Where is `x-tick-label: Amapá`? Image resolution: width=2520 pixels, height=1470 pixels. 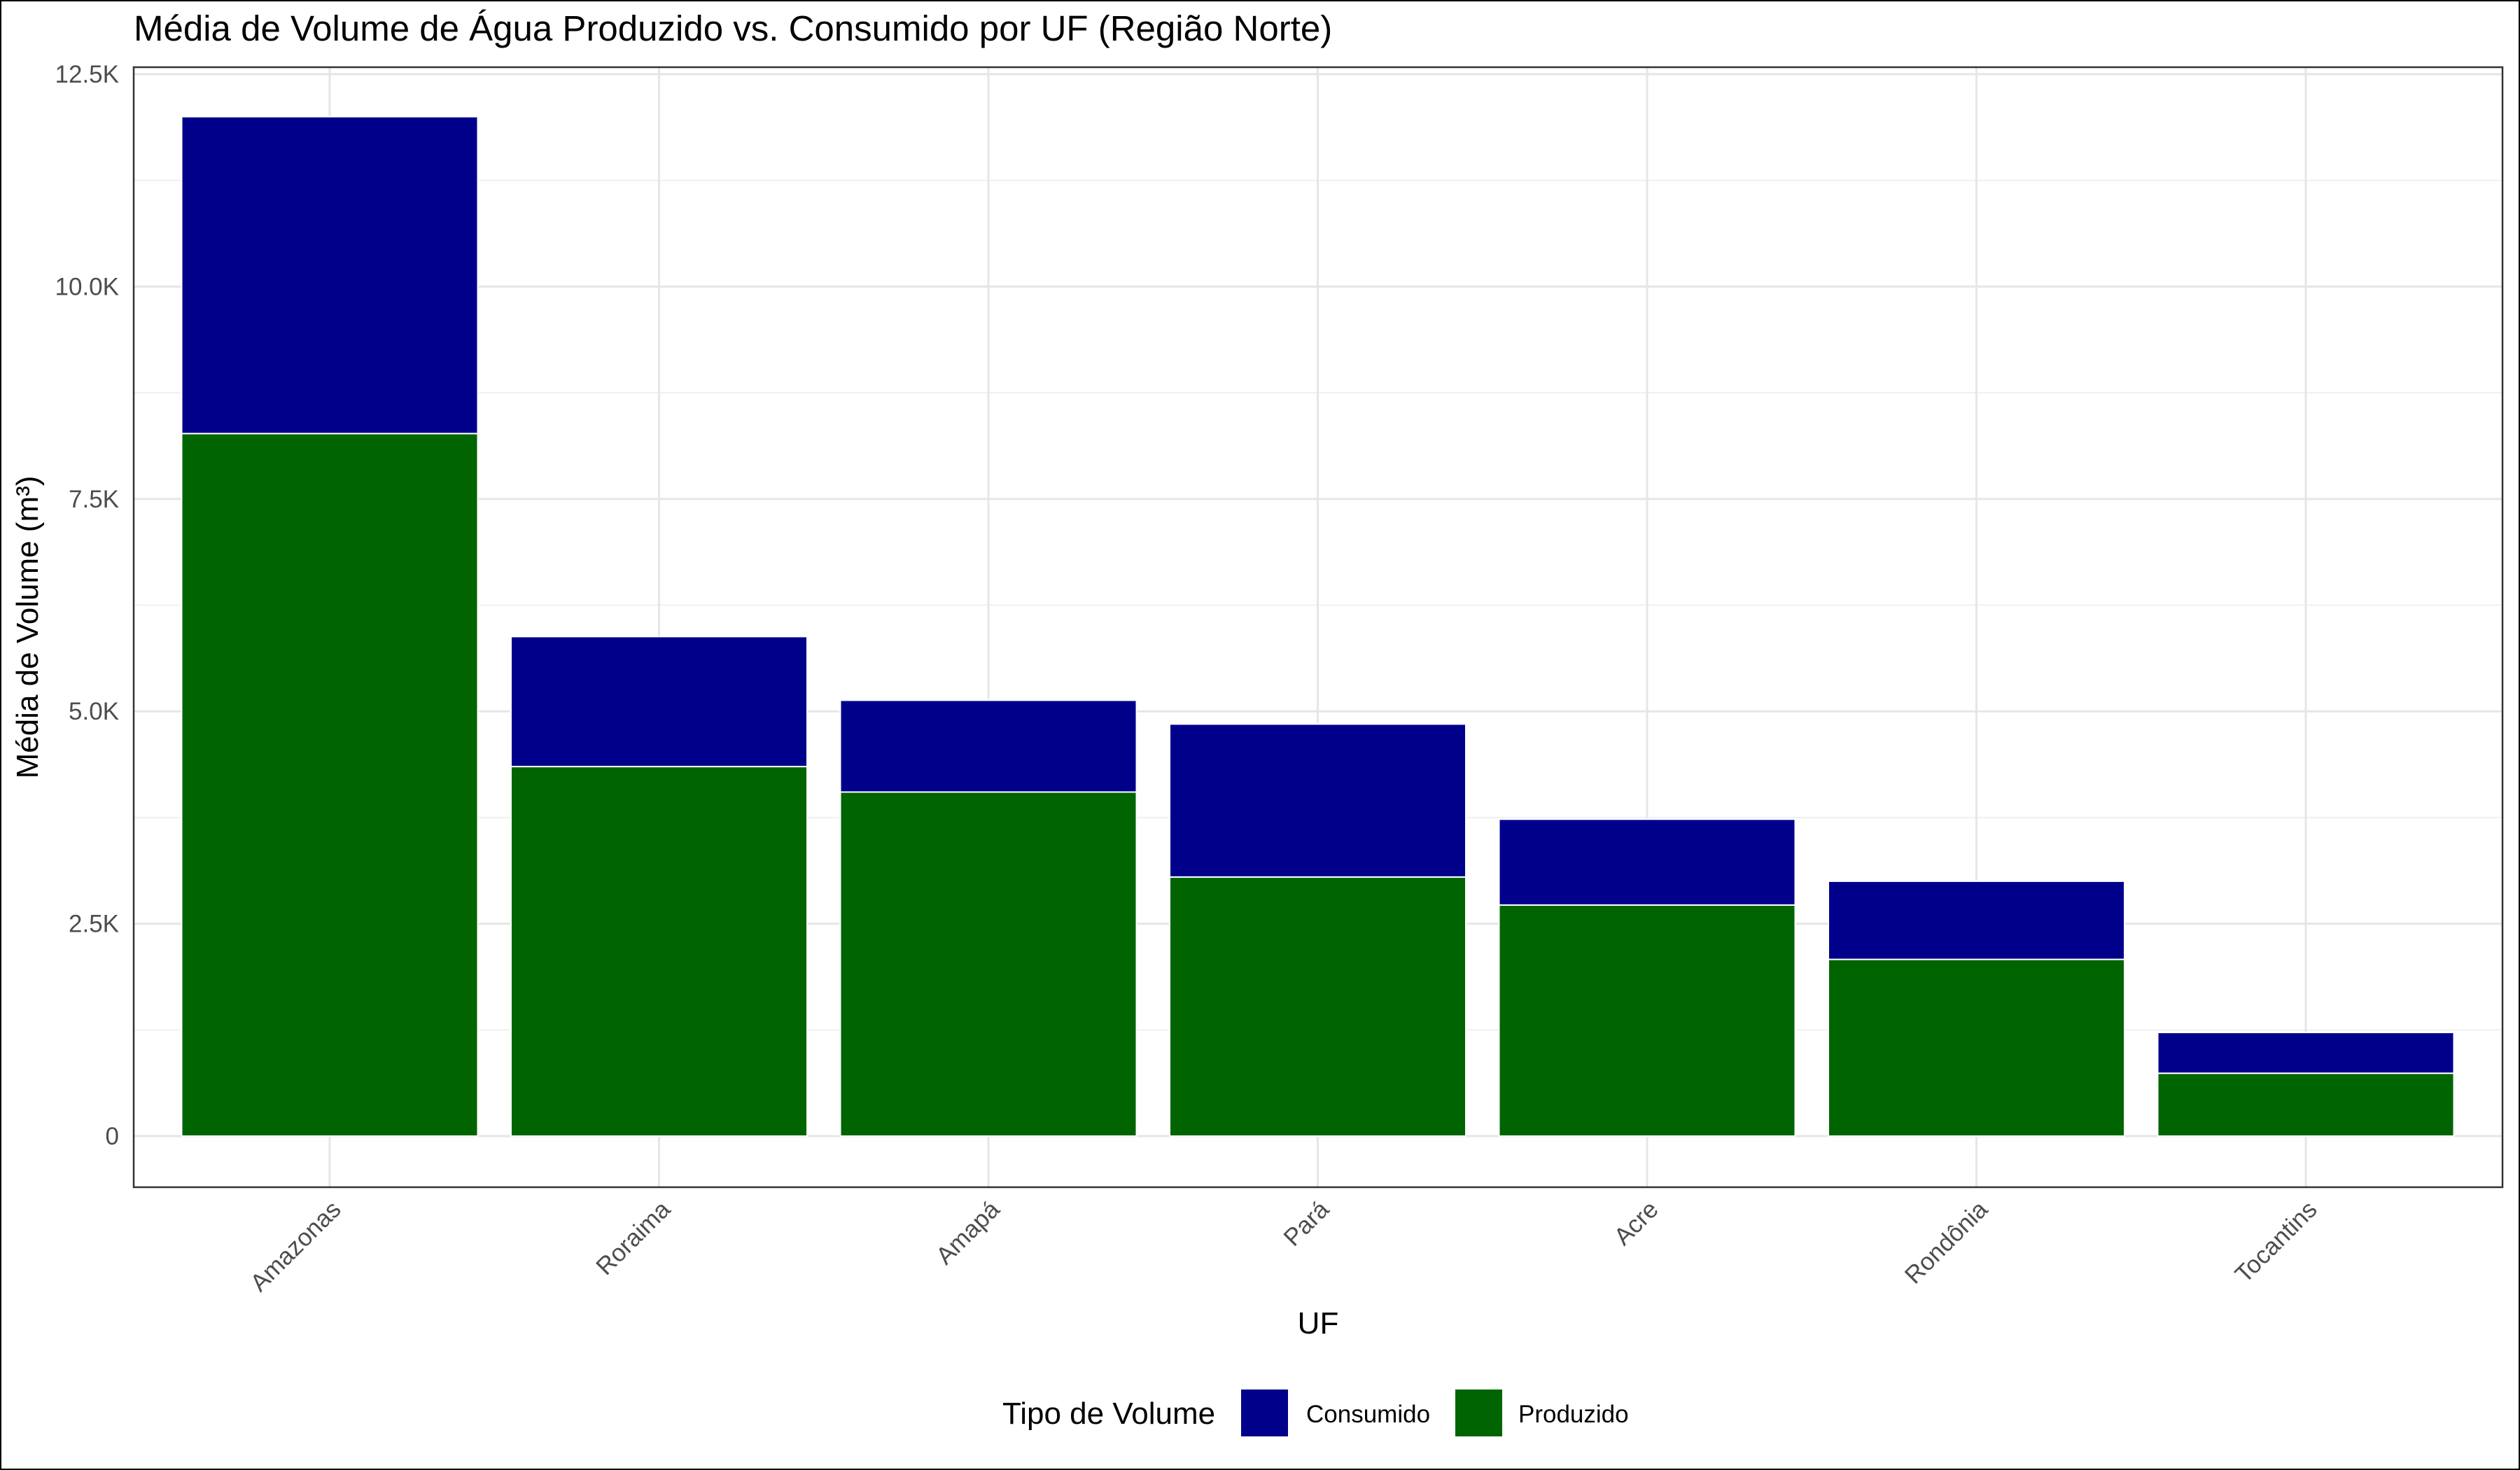 x-tick-label: Amapá is located at coordinates (968, 1233).